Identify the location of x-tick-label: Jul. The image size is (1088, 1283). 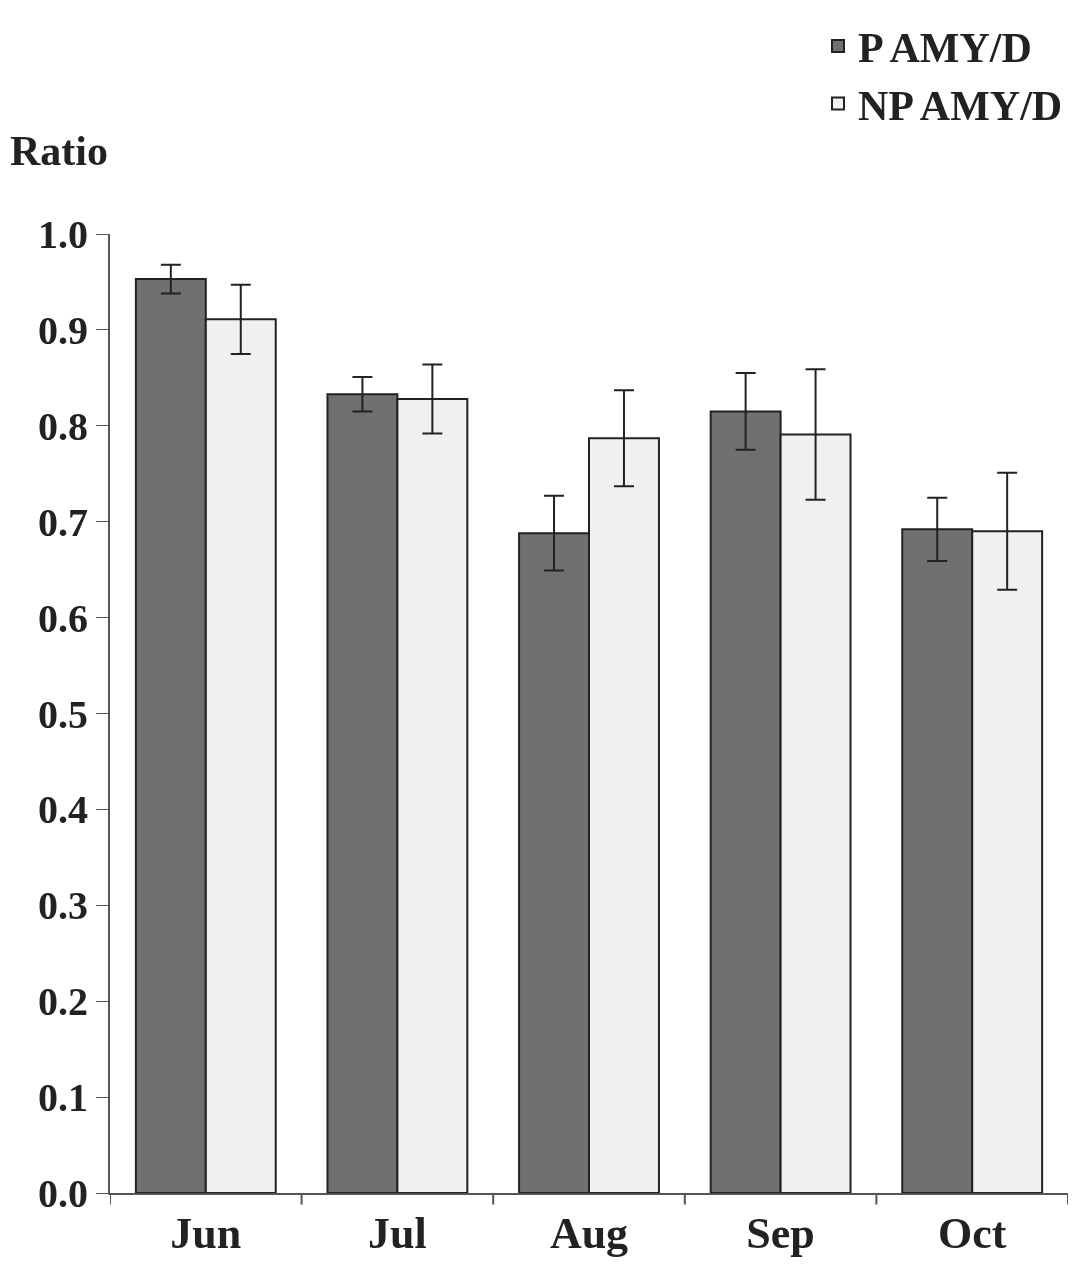
(397, 1233).